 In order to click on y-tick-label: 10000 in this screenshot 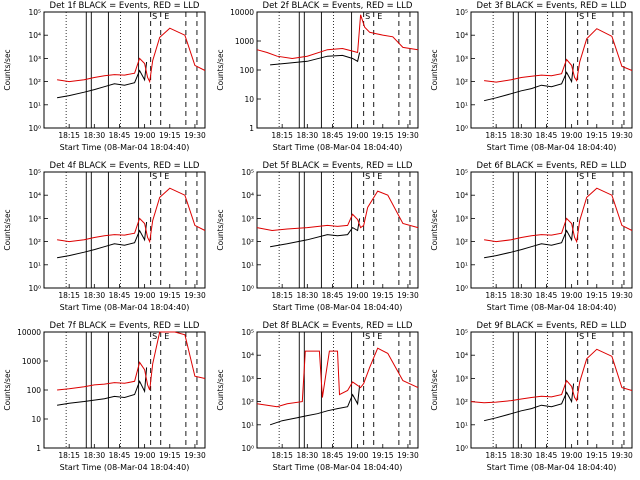, I will do `click(242, 12)`.